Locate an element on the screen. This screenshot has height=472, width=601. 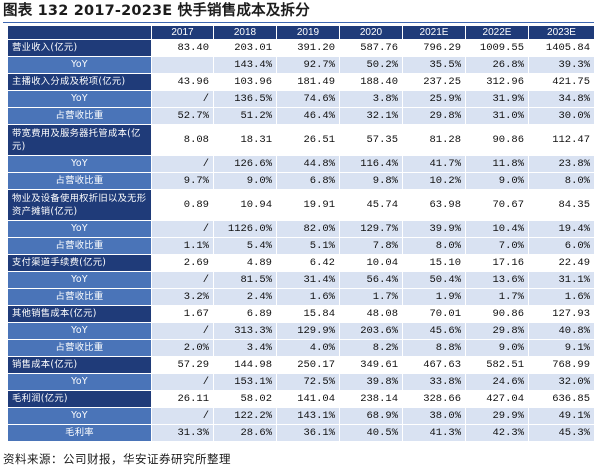
header-cell: 2021E is located at coordinates (434, 32).